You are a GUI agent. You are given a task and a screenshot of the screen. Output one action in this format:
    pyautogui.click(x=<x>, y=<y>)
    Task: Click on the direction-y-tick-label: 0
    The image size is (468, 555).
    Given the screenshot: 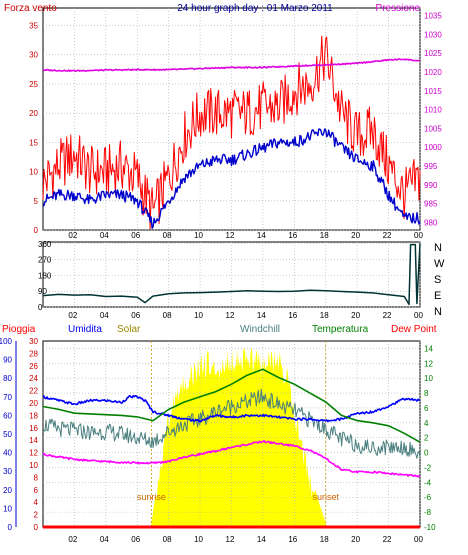 What is the action you would take?
    pyautogui.click(x=40, y=307)
    